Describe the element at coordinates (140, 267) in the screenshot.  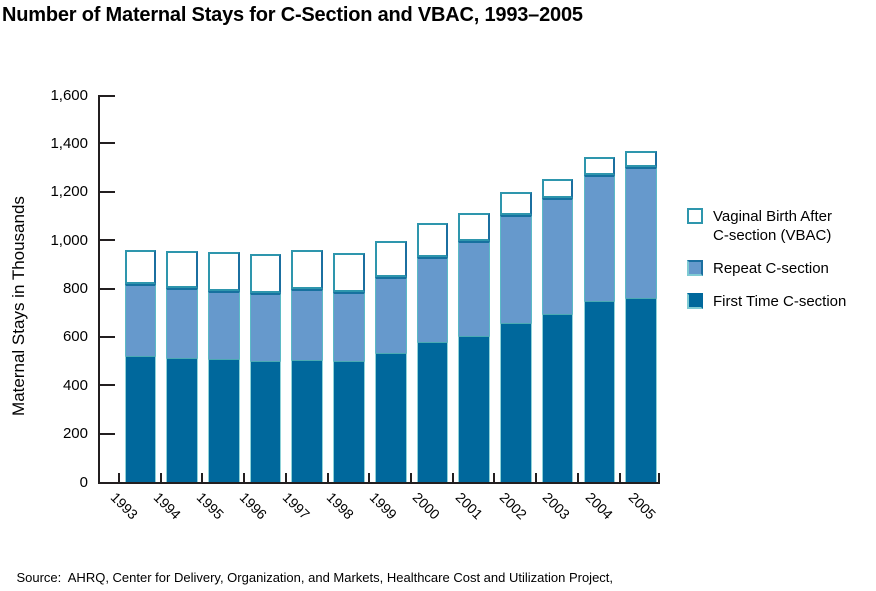
I see `vbac-segment-1993` at that location.